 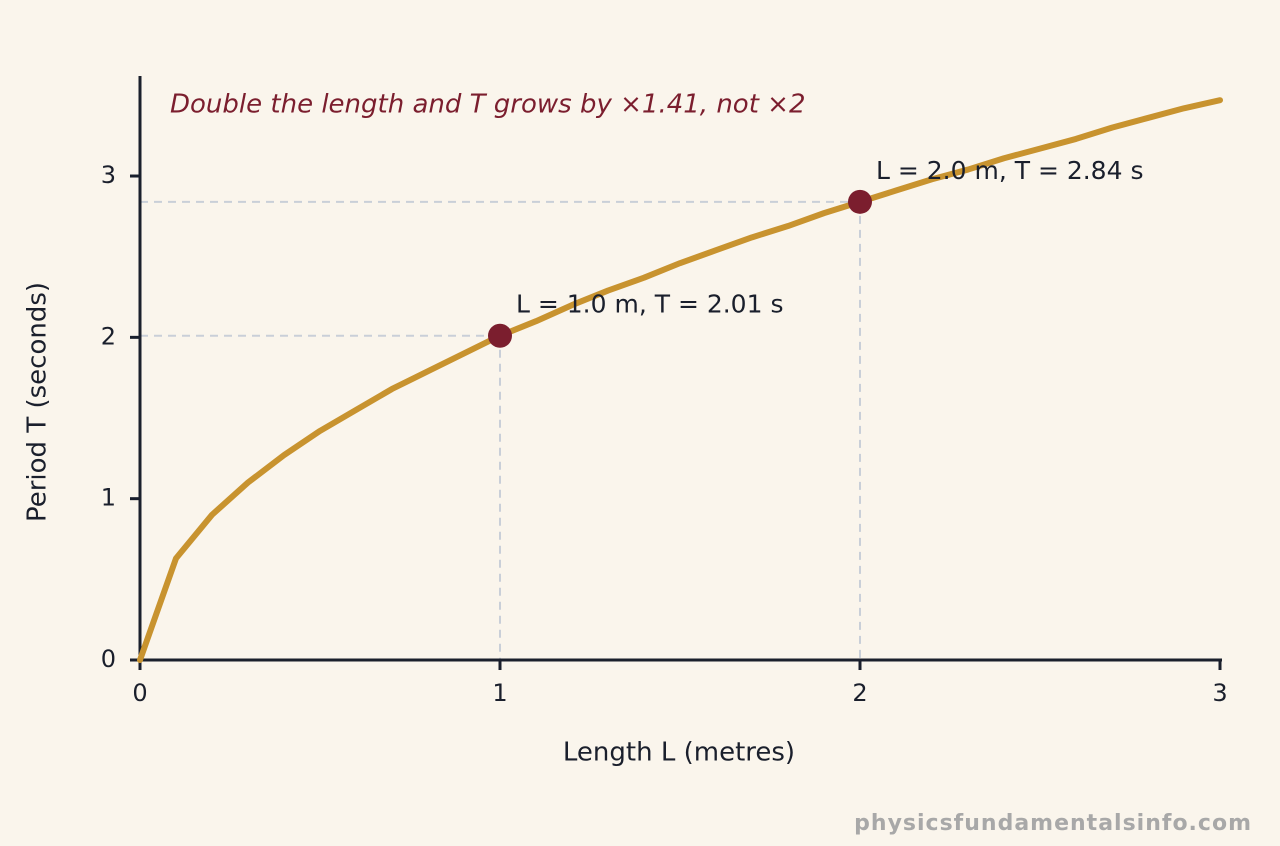 I want to click on y-tick-label: 1, so click(x=108, y=498).